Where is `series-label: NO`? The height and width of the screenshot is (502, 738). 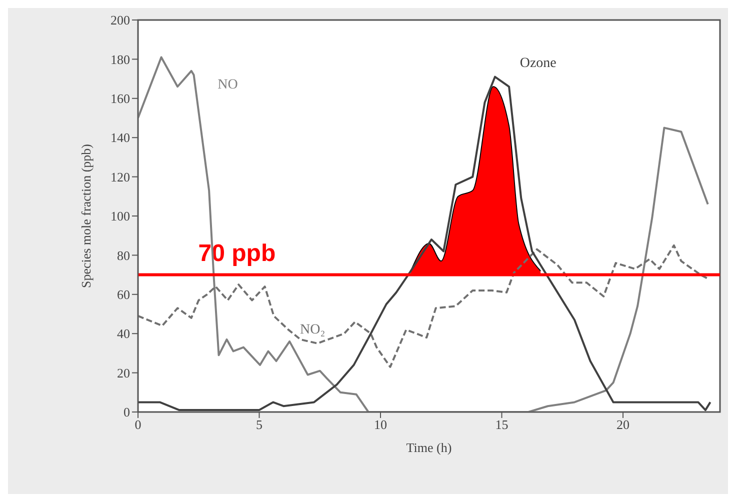
series-label: NO is located at coordinates (228, 85).